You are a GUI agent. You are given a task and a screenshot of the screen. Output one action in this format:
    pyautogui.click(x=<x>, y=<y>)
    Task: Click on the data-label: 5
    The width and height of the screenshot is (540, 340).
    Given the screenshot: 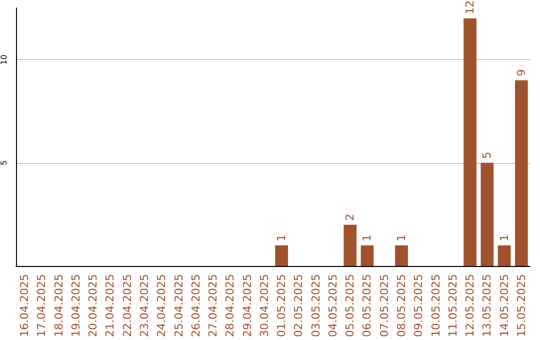 What is the action you would take?
    pyautogui.click(x=487, y=155)
    